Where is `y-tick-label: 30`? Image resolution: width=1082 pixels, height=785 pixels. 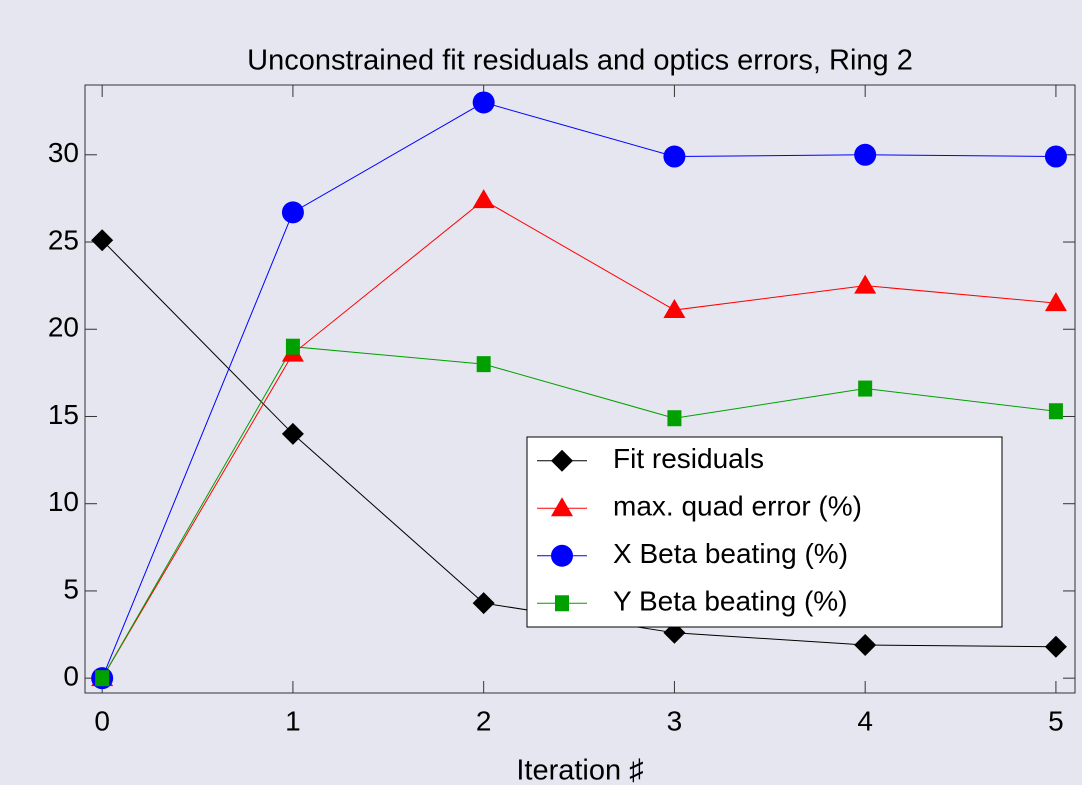
y-tick-label: 30 is located at coordinates (63, 152).